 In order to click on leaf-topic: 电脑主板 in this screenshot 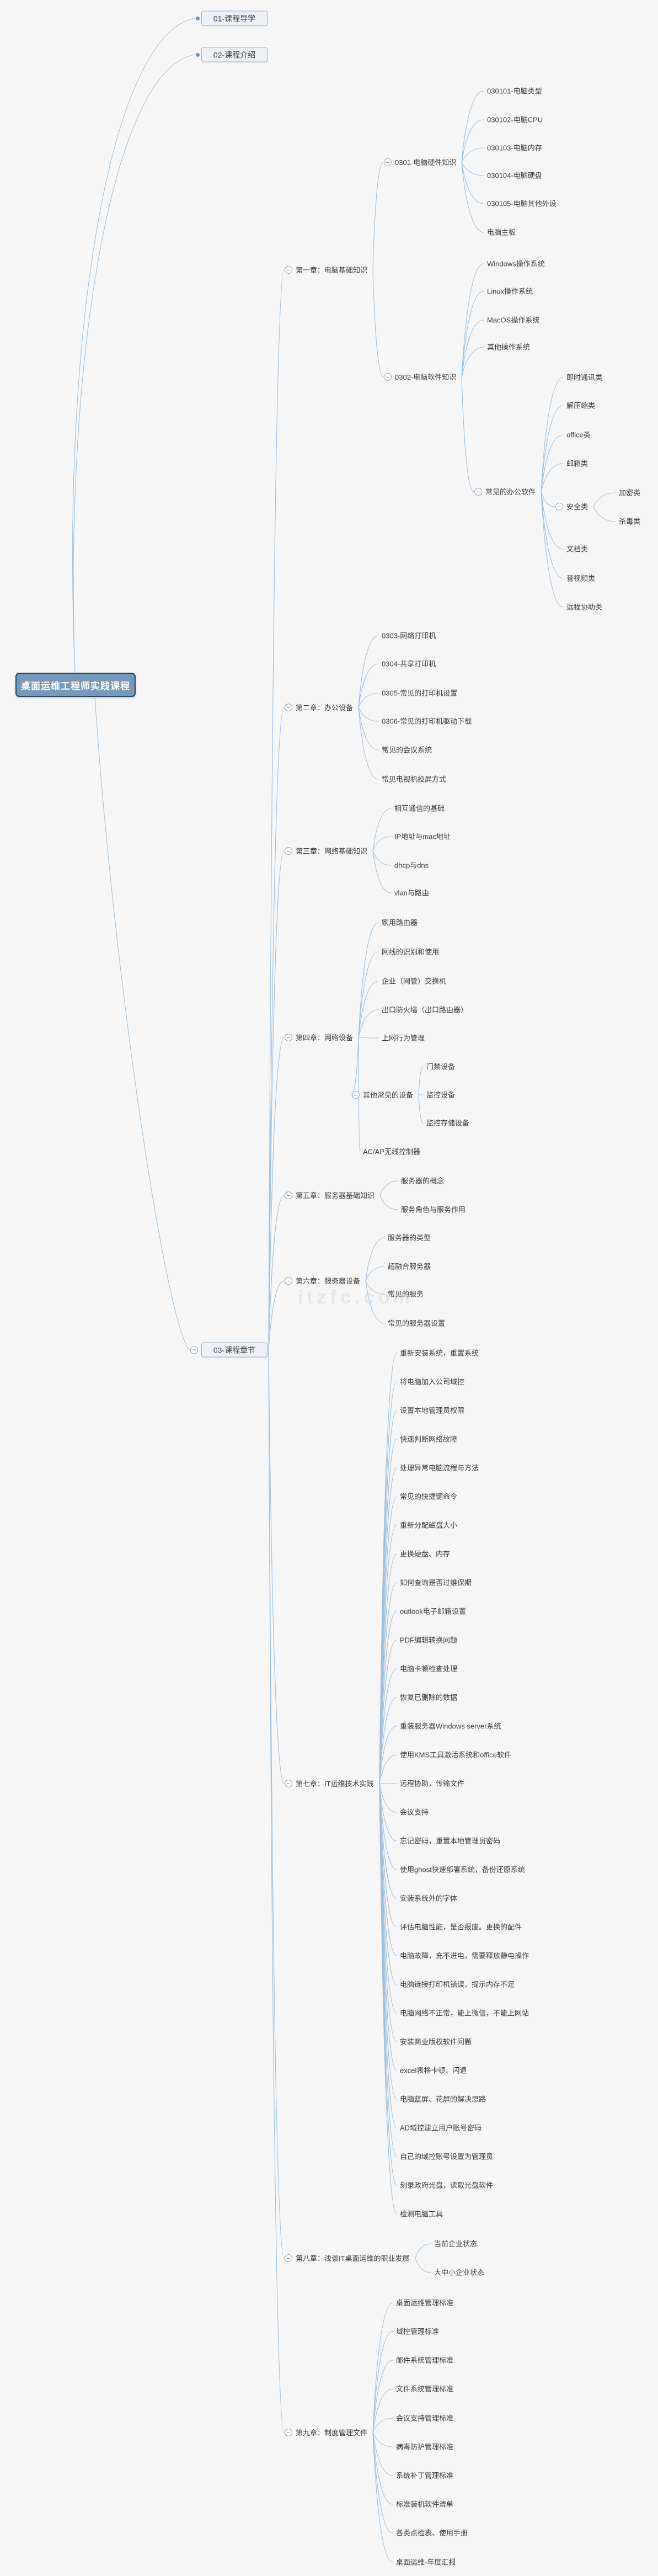, I will do `click(501, 232)`.